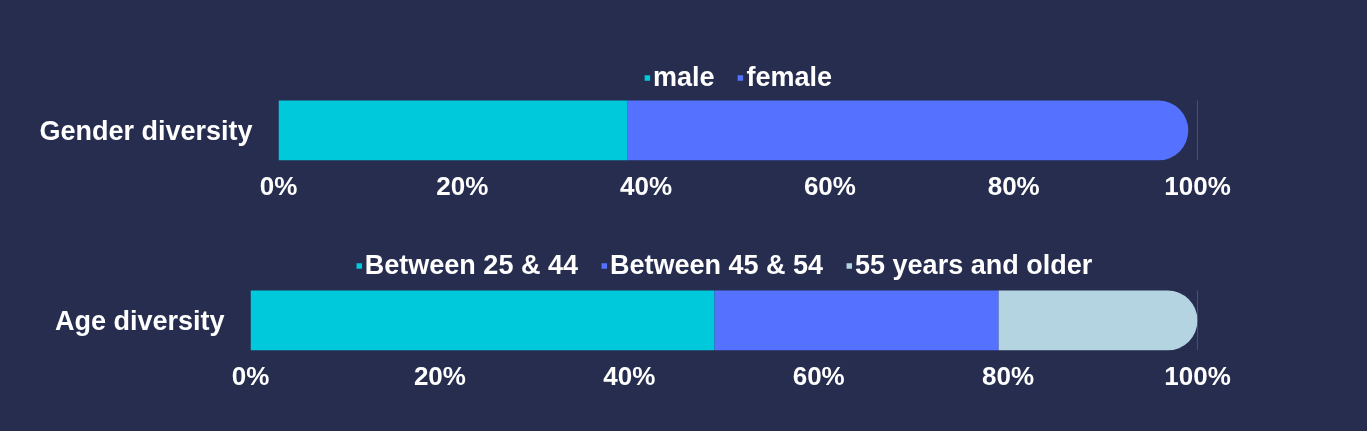 Image resolution: width=1367 pixels, height=431 pixels. What do you see at coordinates (471, 265) in the screenshot?
I see `legend-label: Between 25 & 44` at bounding box center [471, 265].